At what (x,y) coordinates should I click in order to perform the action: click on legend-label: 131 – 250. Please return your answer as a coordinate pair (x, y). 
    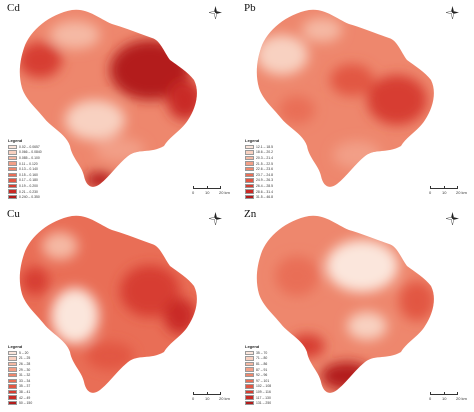
    Looking at the image, I should click on (264, 403).